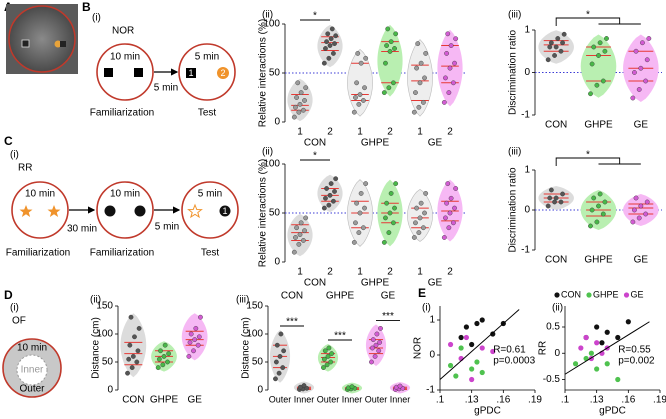 Image resolution: width=666 pixels, height=419 pixels. Describe the element at coordinates (535, 400) in the screenshot. I see `x-tick-label: .19` at that location.